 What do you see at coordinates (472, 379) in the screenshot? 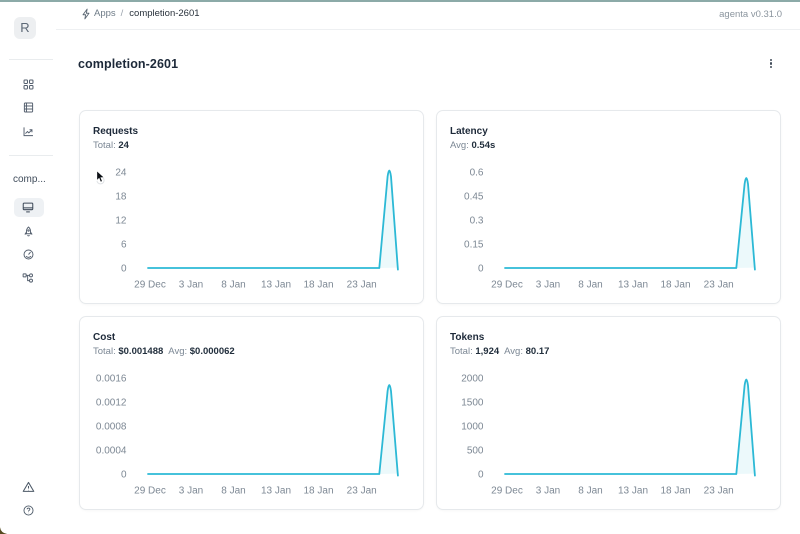
I see `svg-text: 2000` at bounding box center [472, 379].